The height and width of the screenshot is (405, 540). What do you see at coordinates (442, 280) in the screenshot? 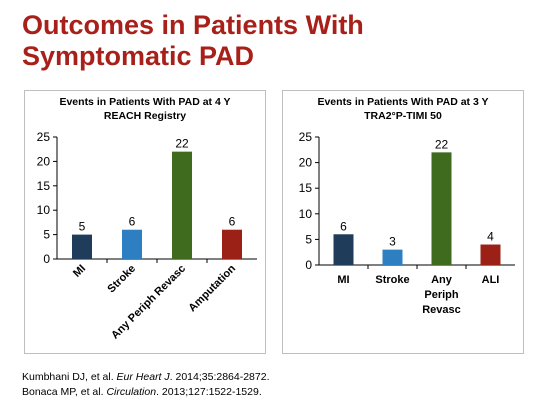
I see `chart-2-category-label-line: Any` at bounding box center [442, 280].